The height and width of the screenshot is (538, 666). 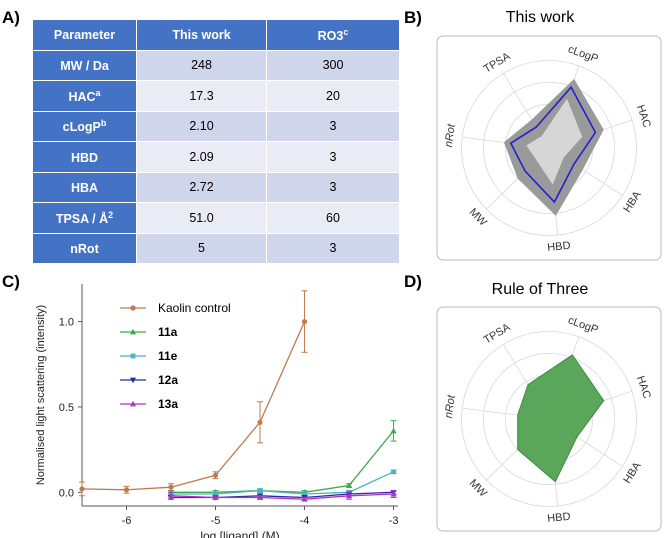 What do you see at coordinates (168, 404) in the screenshot?
I see `legend-label: 13a` at bounding box center [168, 404].